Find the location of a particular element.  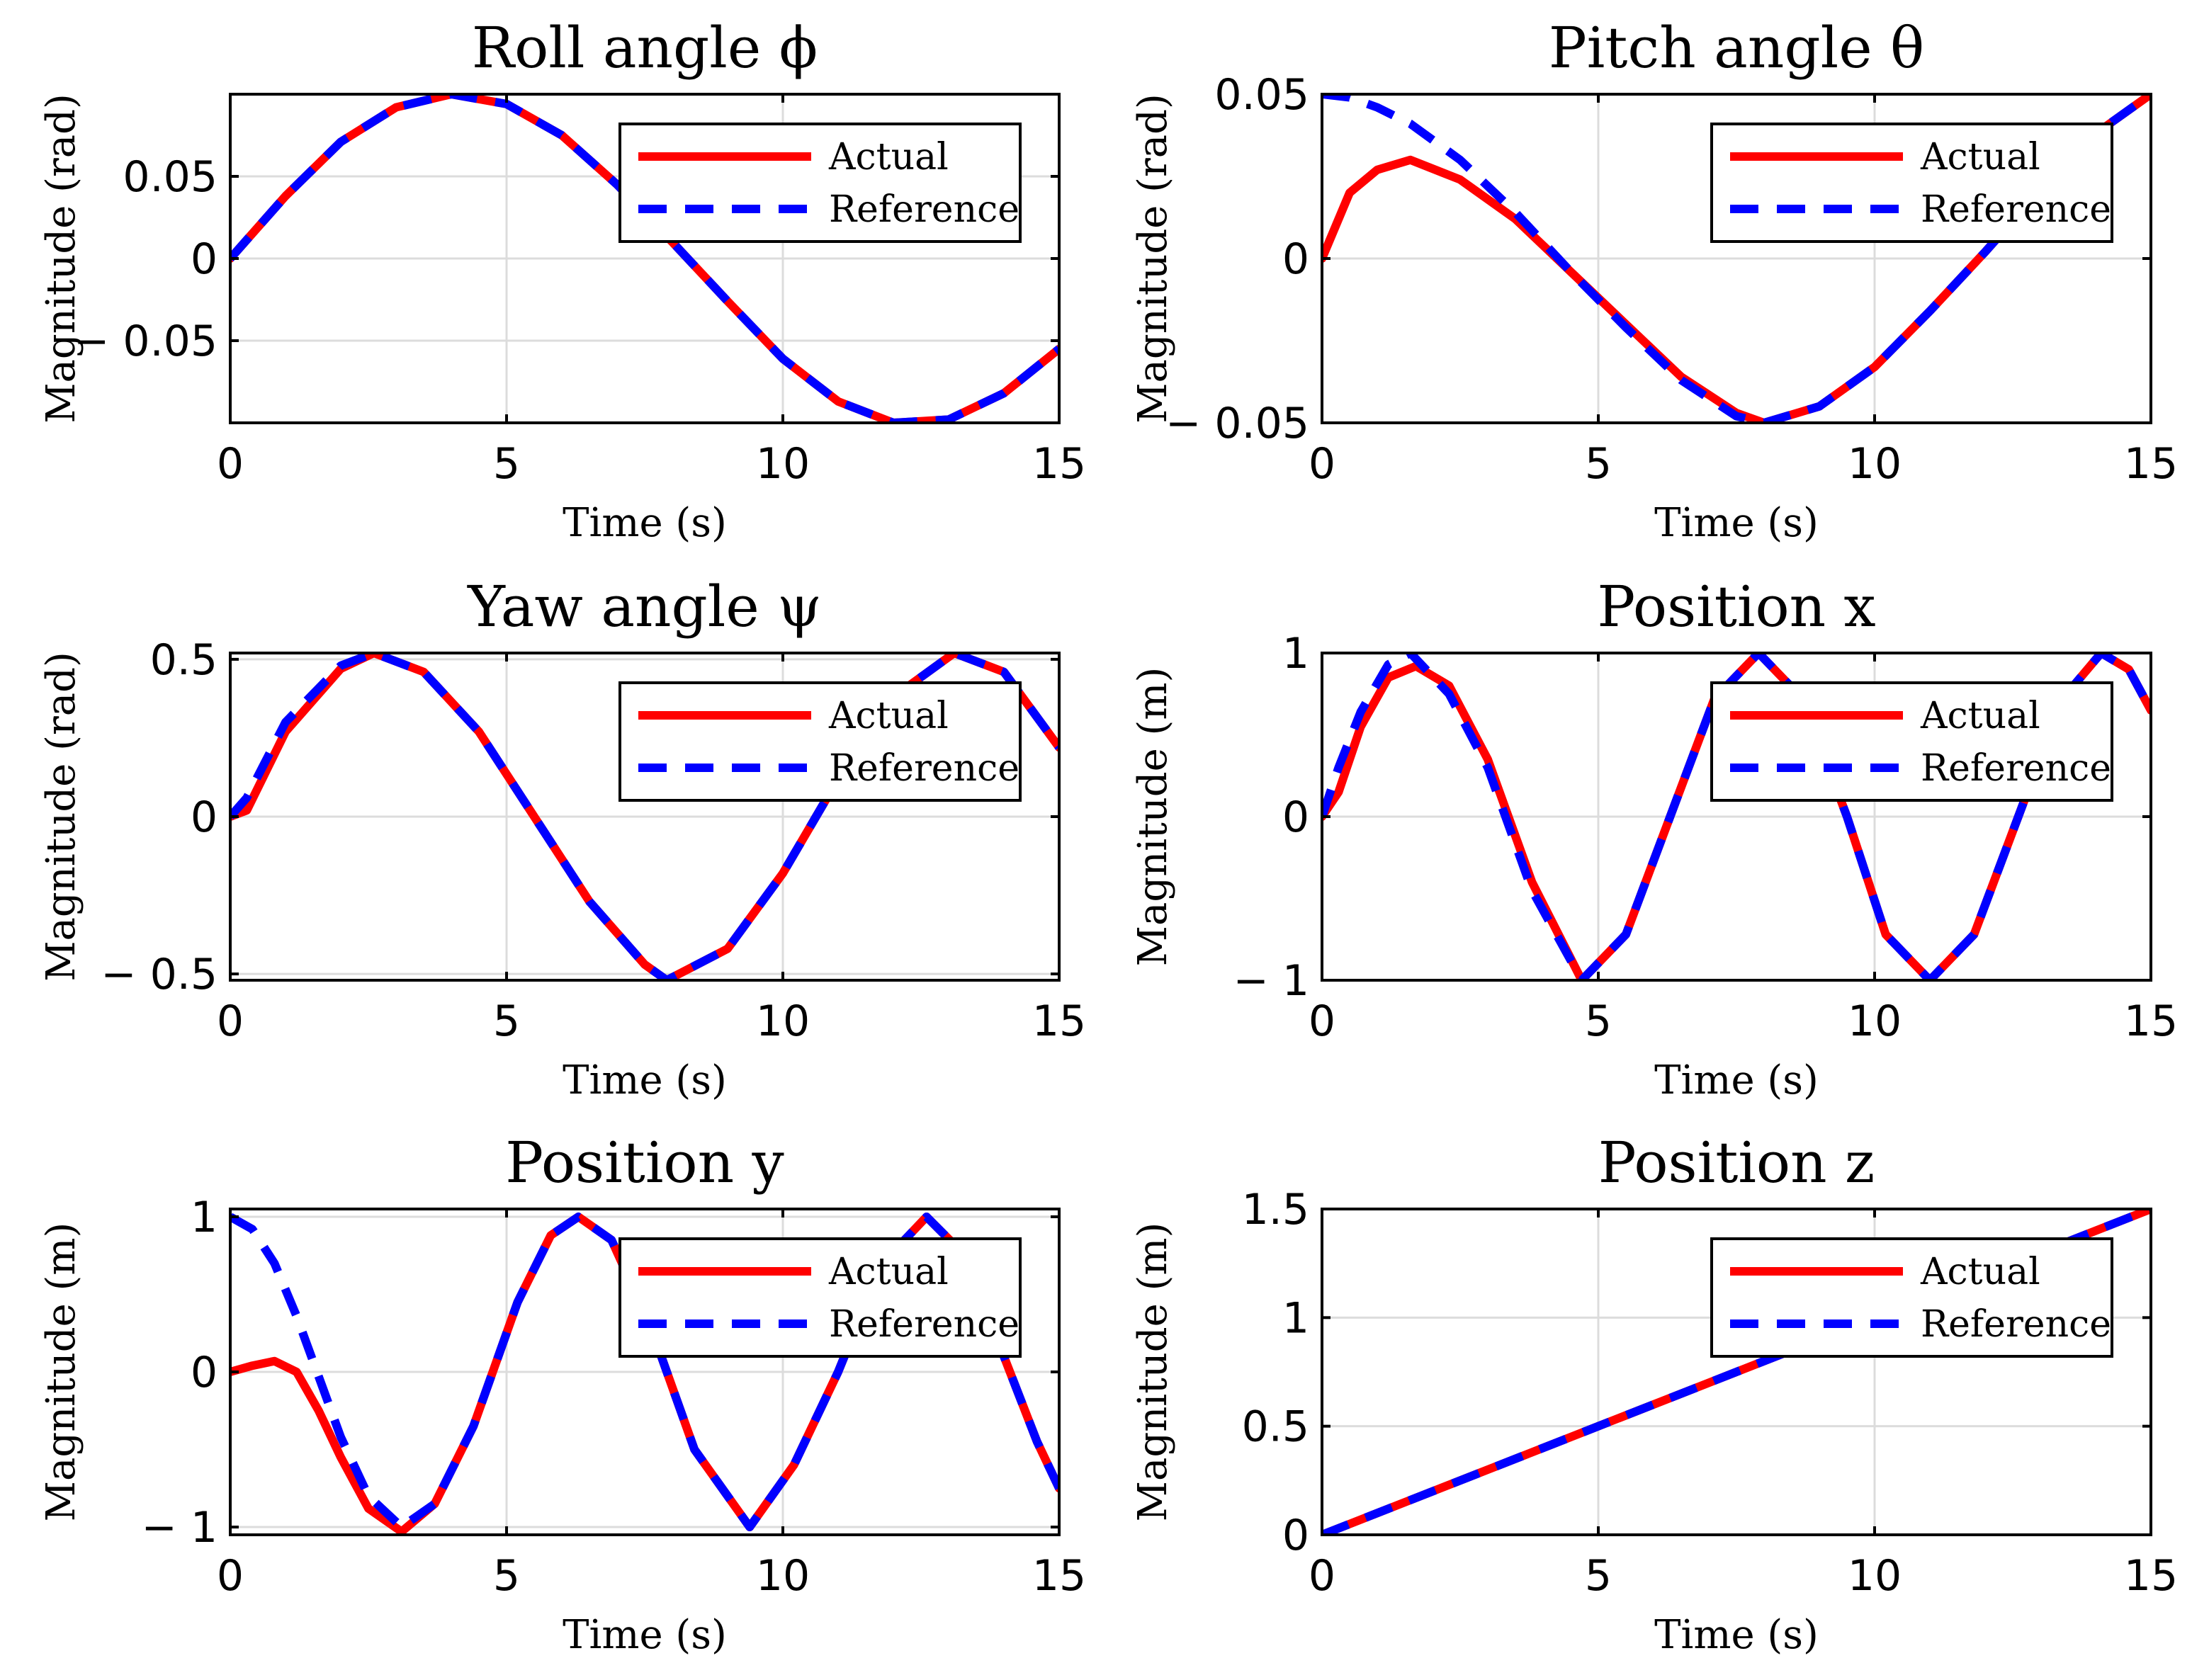

chart-title: Position y is located at coordinates (644, 1163).